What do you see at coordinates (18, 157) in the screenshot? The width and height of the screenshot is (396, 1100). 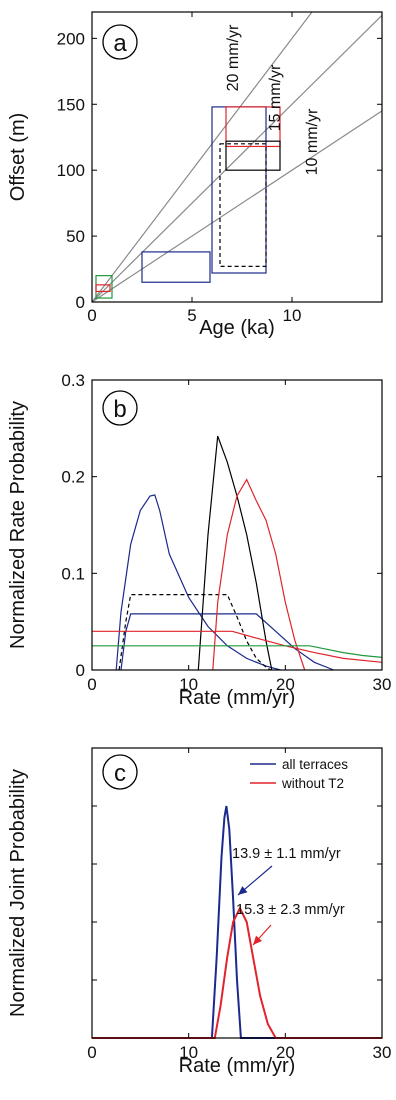 I see `panel-a-ylabel: Offset (m)` at bounding box center [18, 157].